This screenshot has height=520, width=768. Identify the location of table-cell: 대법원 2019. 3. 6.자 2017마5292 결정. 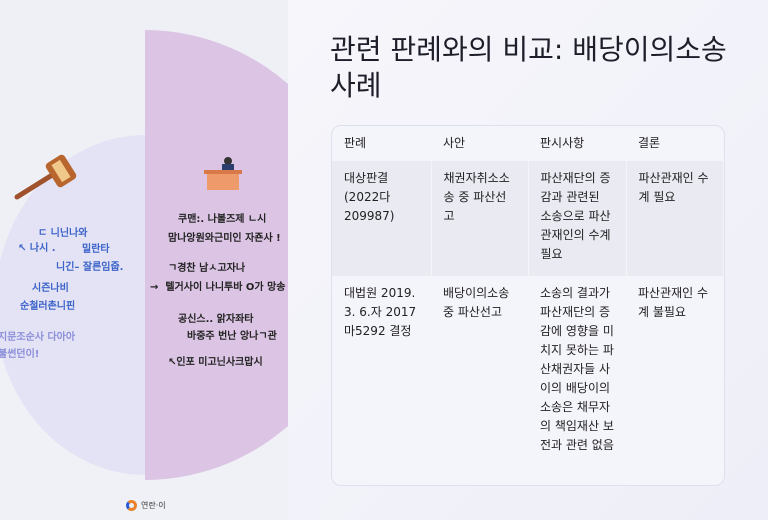
(380, 312).